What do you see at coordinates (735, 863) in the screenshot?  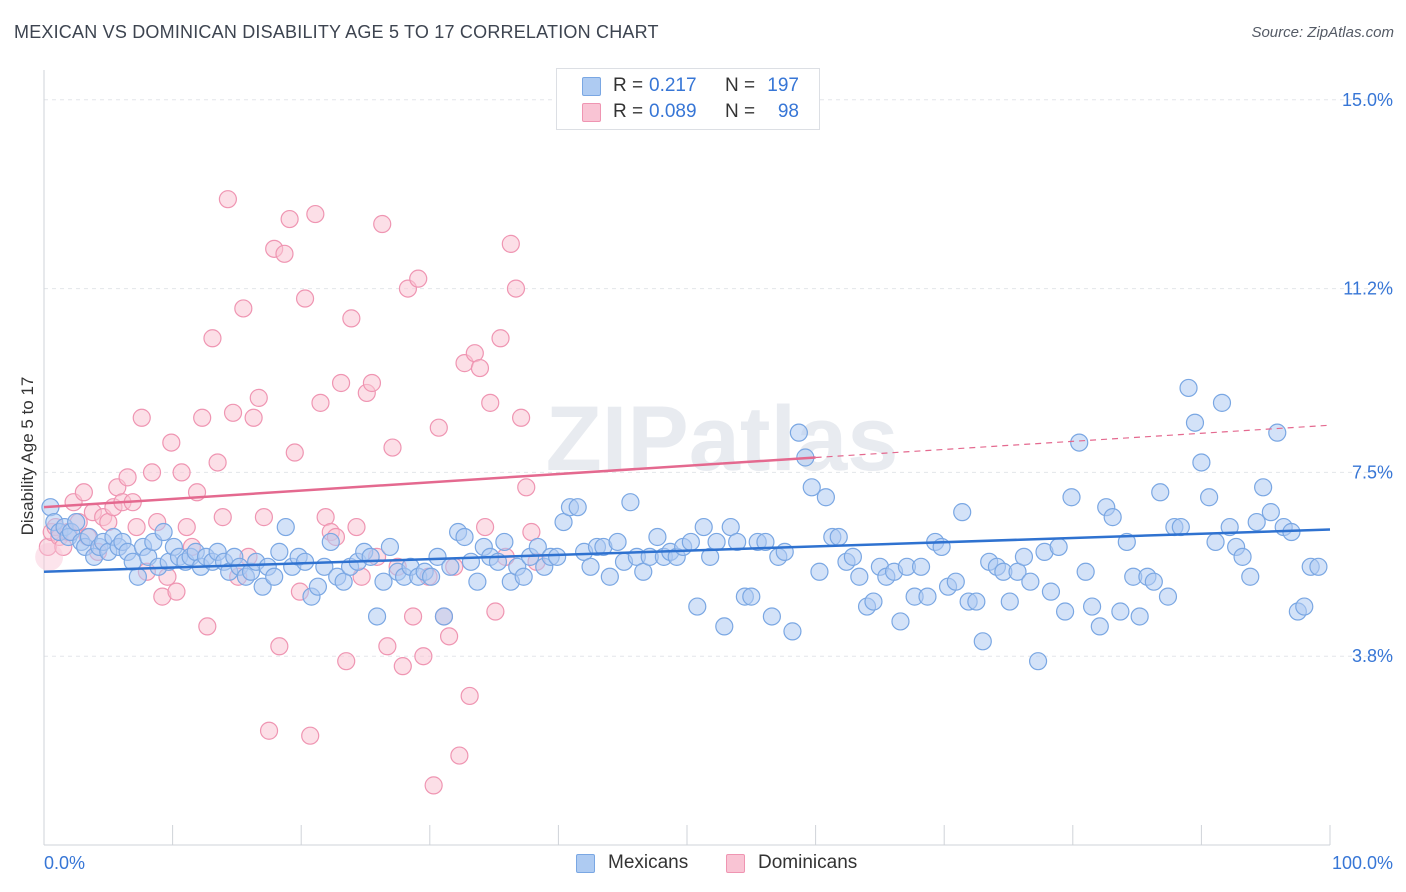 I see `dominicans-legend-swatch` at bounding box center [735, 863].